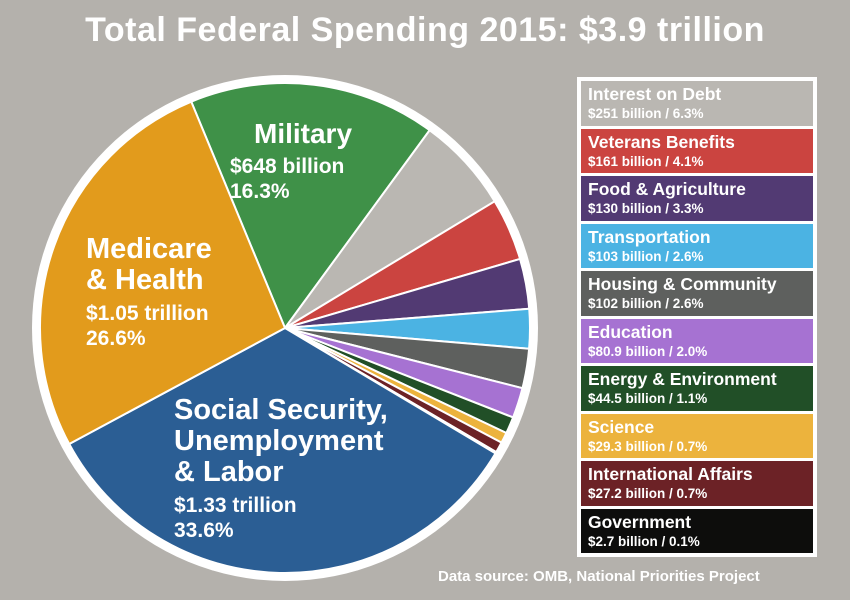 Image resolution: width=850 pixels, height=600 pixels. Describe the element at coordinates (229, 472) in the screenshot. I see `pie-label-social-title-line3: & Labor` at that location.